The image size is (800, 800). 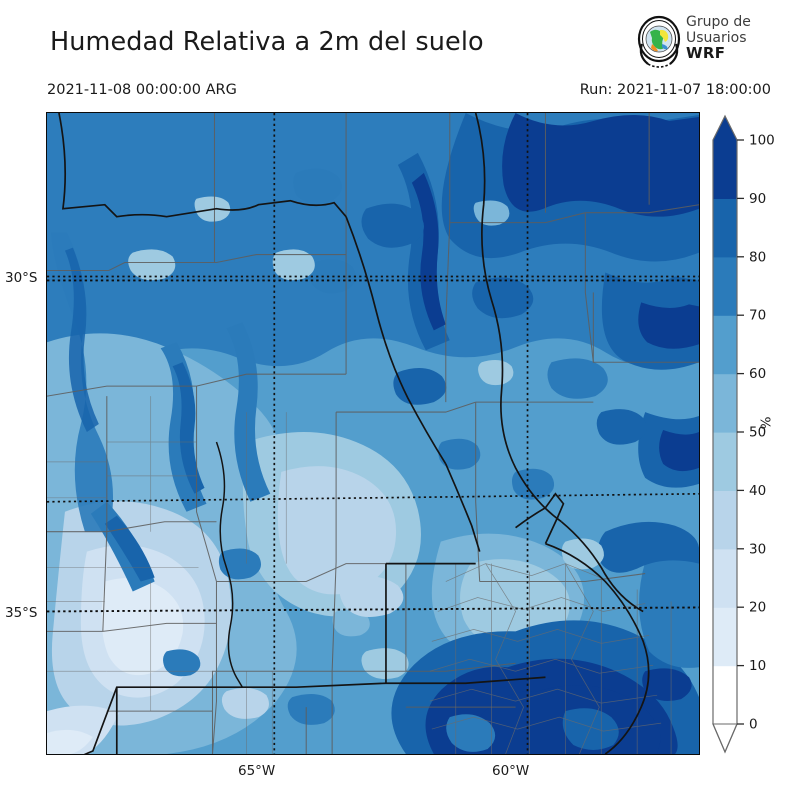 What do you see at coordinates (718, 22) in the screenshot?
I see `logo-line-1: Grupo de` at bounding box center [718, 22].